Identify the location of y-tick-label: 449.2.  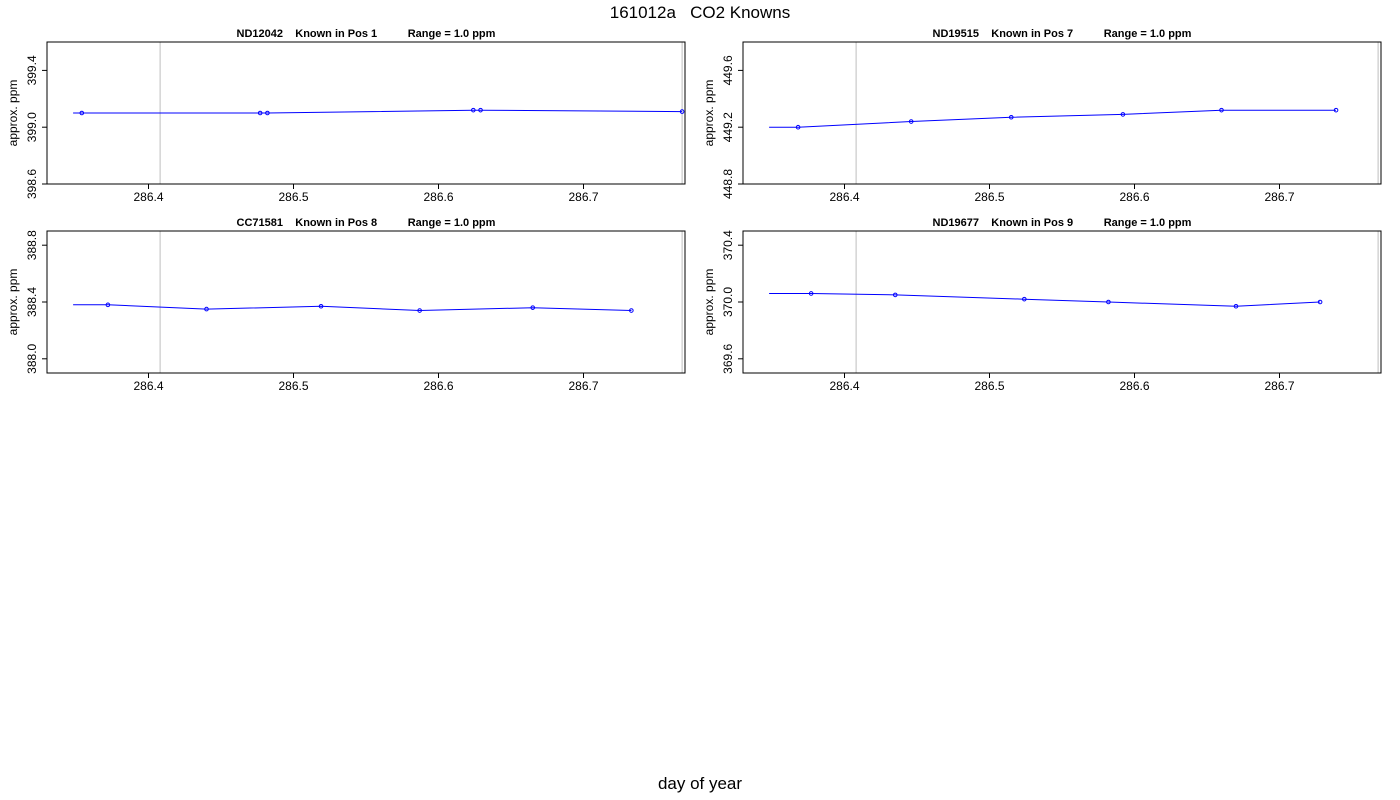
(728, 127).